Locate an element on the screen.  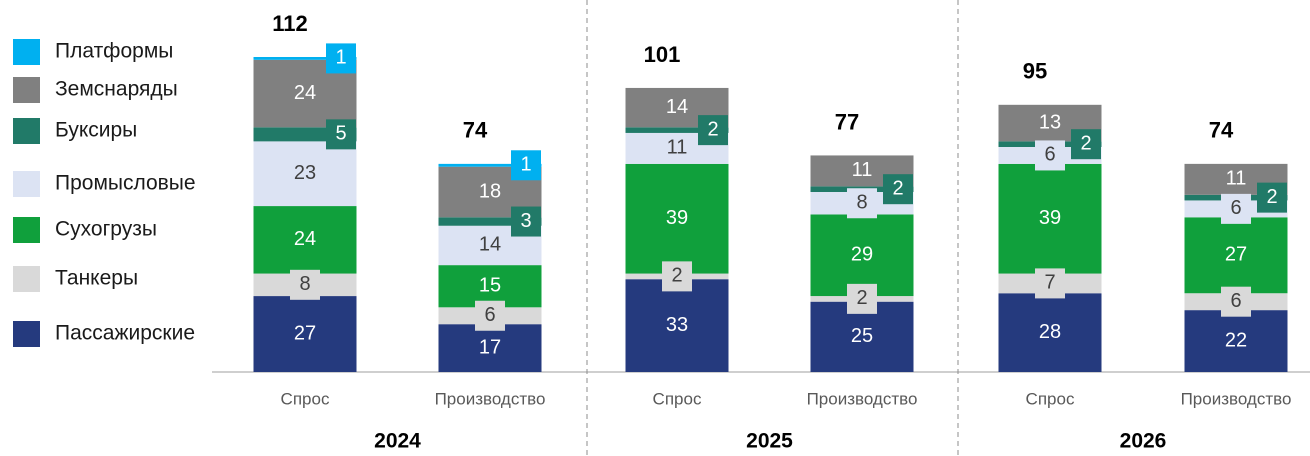
legend-label: Буксиры is located at coordinates (96, 130).